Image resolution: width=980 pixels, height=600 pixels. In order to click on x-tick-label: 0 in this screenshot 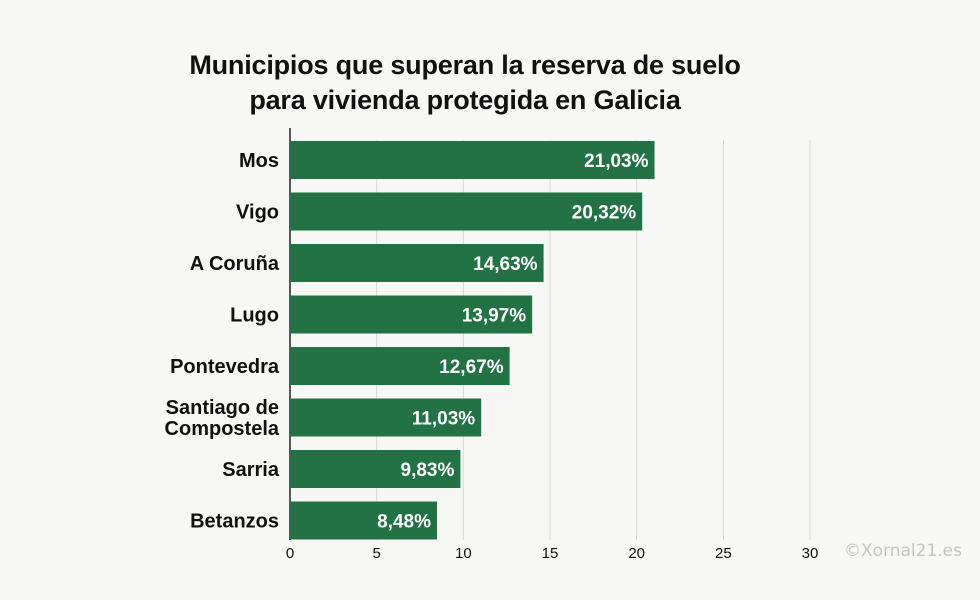, I will do `click(290, 553)`.